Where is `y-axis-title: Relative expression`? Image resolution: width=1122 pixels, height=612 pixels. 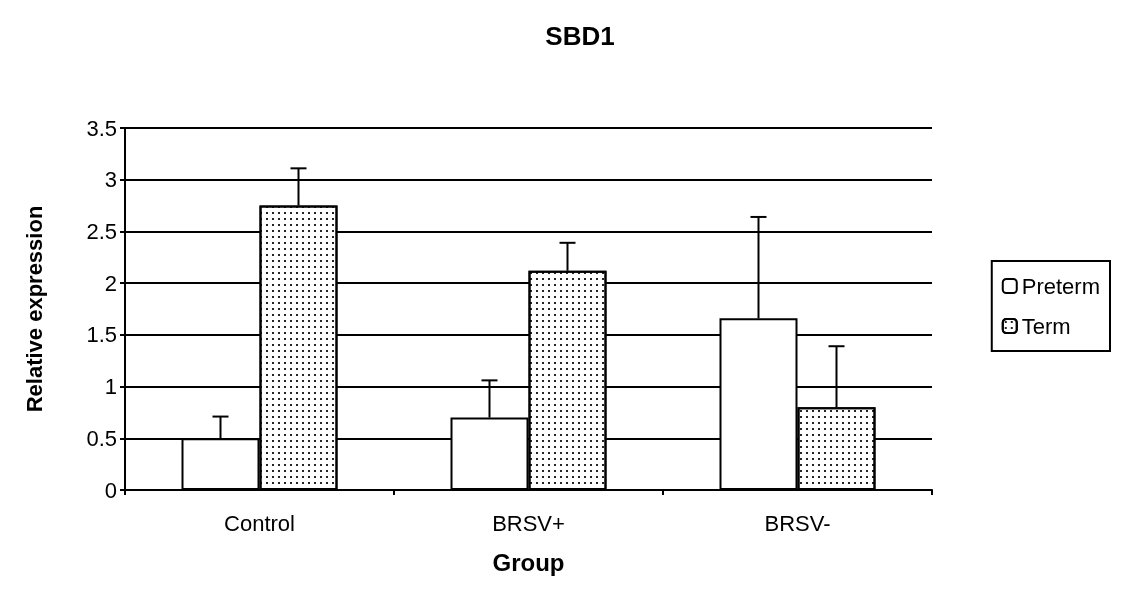 y-axis-title: Relative expression is located at coordinates (34, 309).